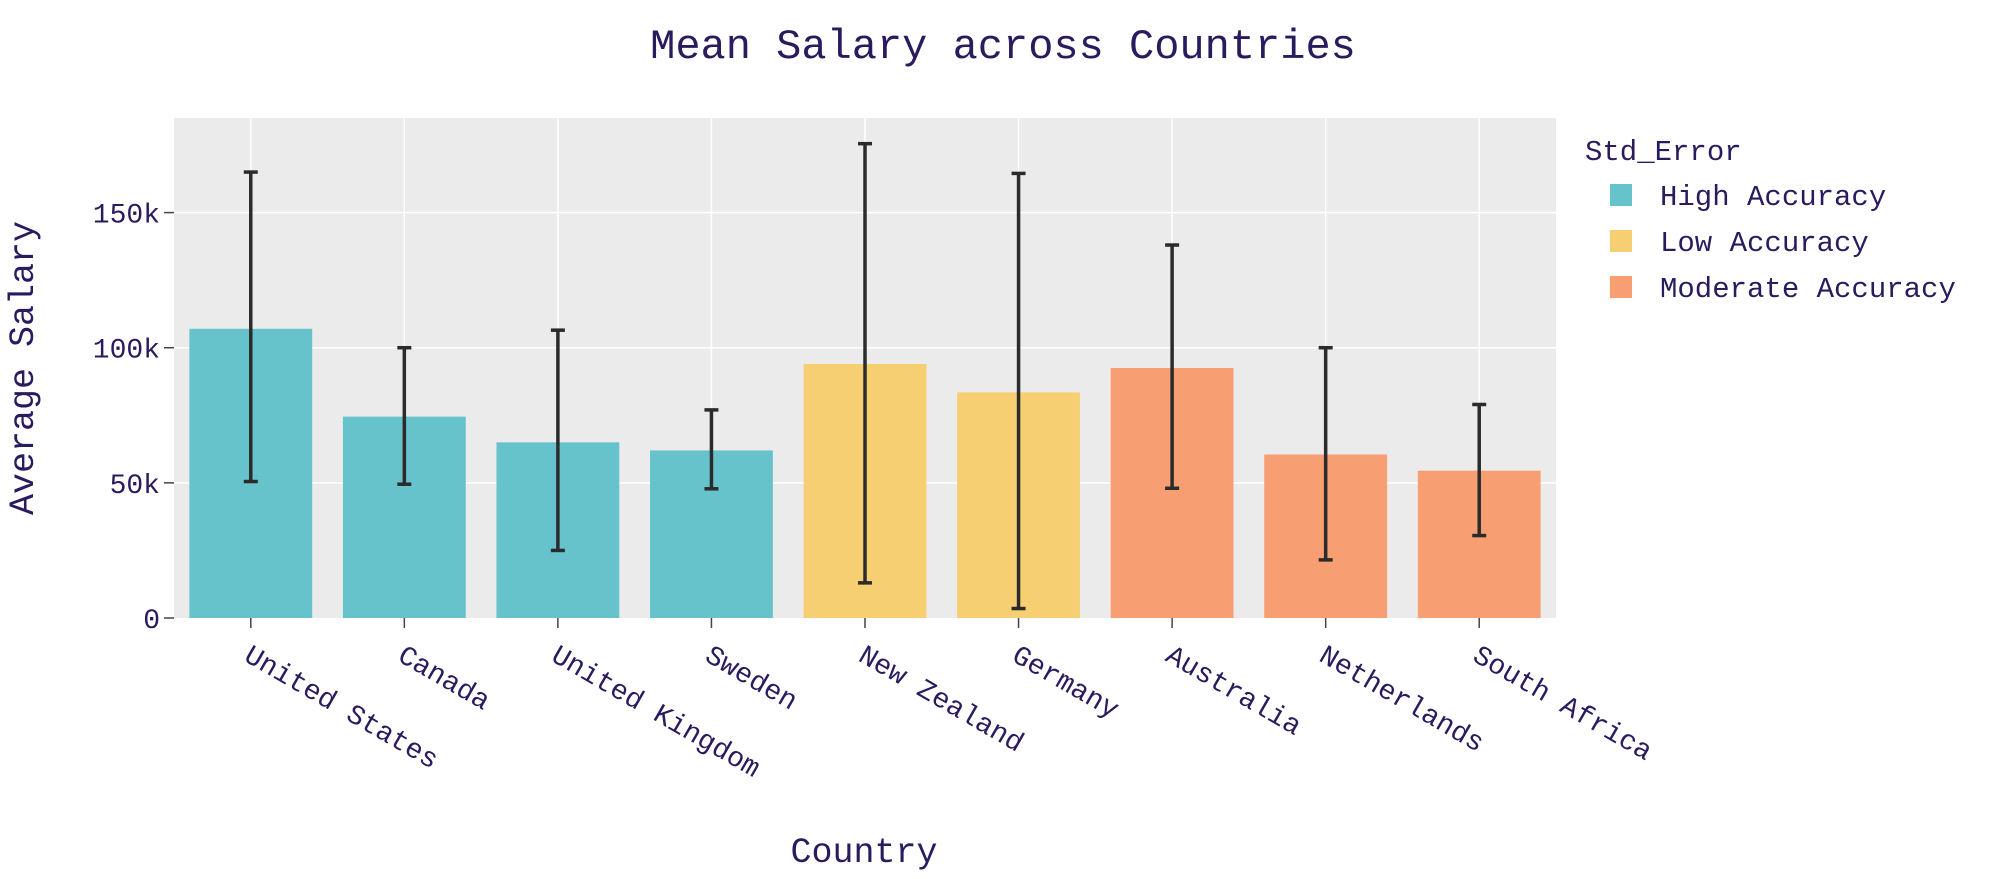 The height and width of the screenshot is (879, 2000). I want to click on x-tick-label: Sweden, so click(750, 679).